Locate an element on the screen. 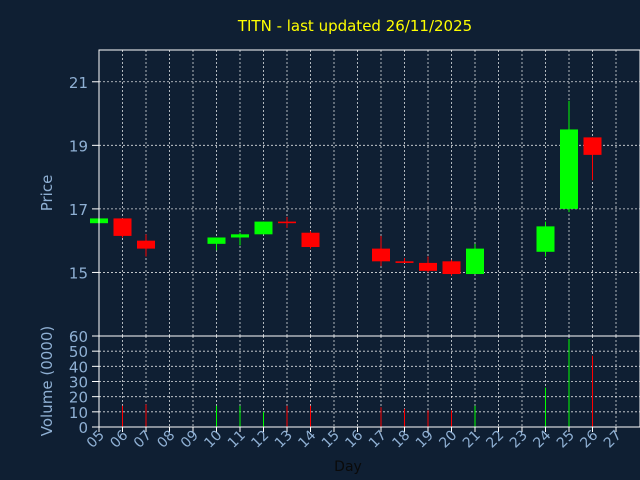  price-y-tick-label: 21 is located at coordinates (78, 83).